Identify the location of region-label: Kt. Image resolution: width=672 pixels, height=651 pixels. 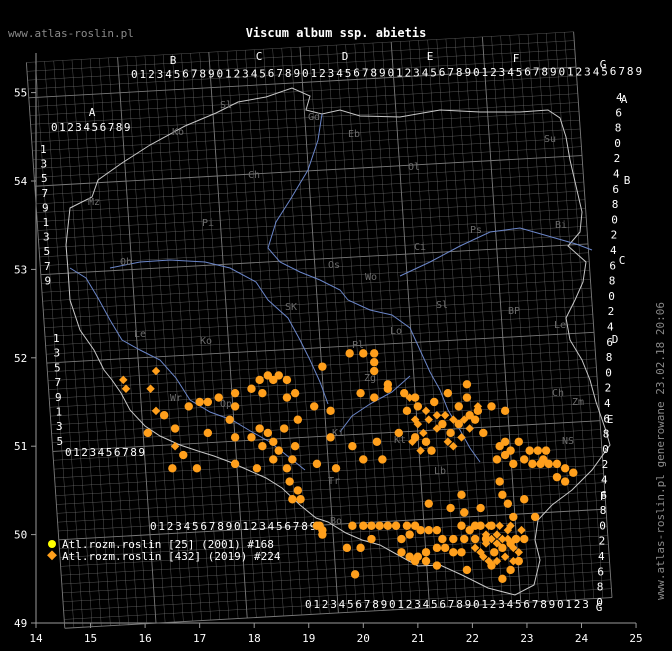
(400, 440).